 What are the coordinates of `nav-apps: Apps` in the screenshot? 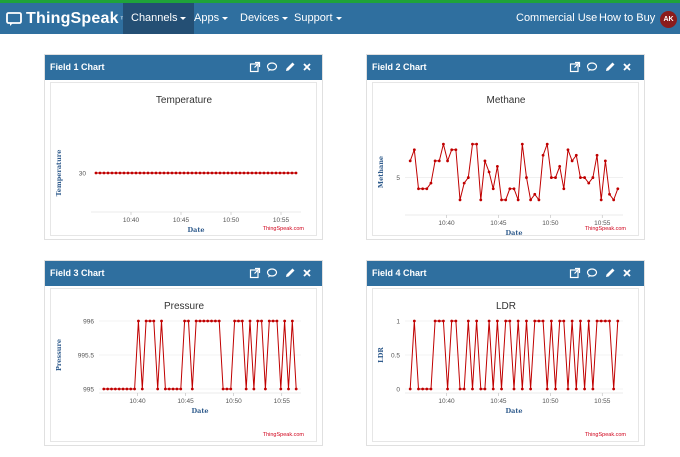 It's located at (211, 18).